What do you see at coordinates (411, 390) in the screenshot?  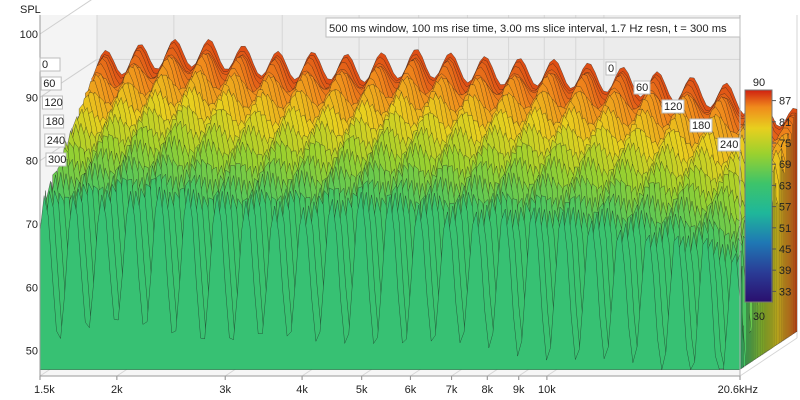 I see `x-tick-label: 6k` at bounding box center [411, 390].